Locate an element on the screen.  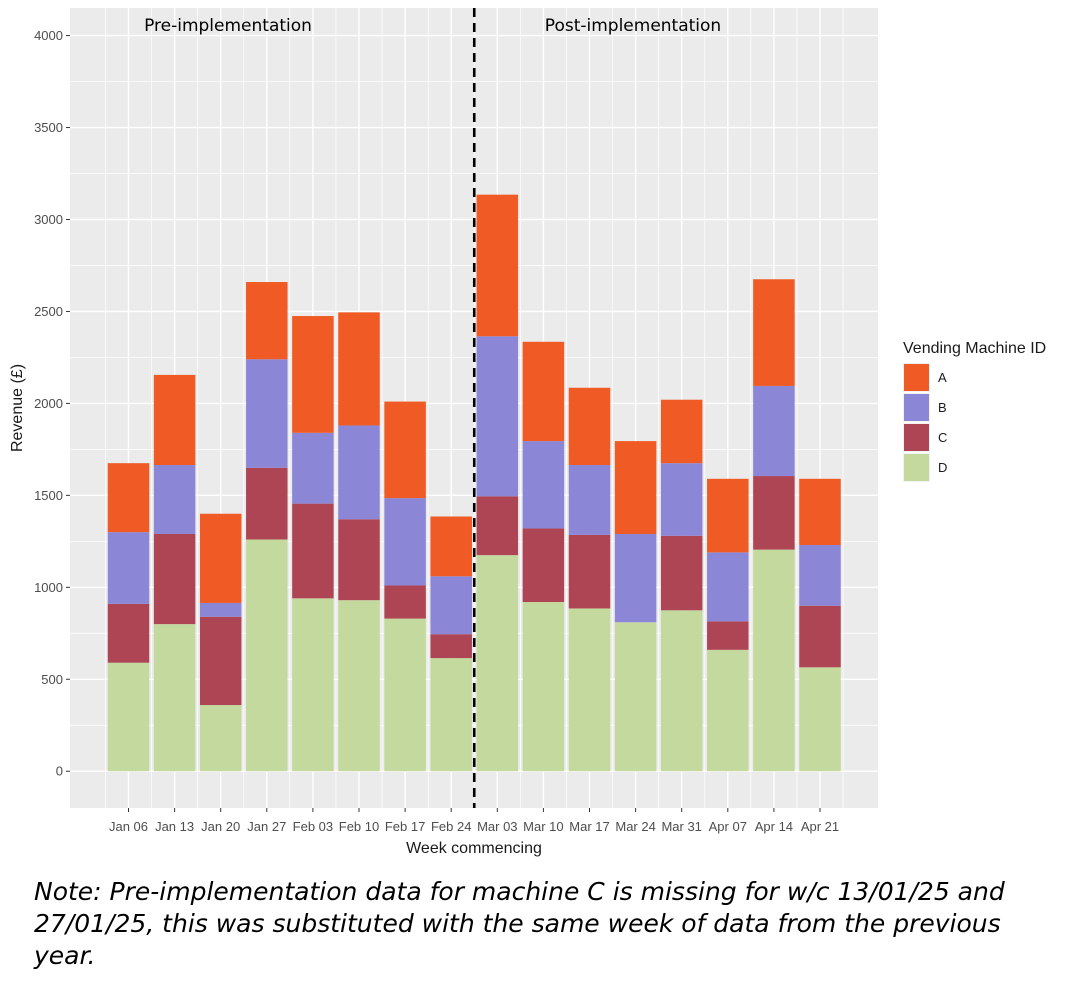
y-tick-label: 4000 is located at coordinates (48, 35).